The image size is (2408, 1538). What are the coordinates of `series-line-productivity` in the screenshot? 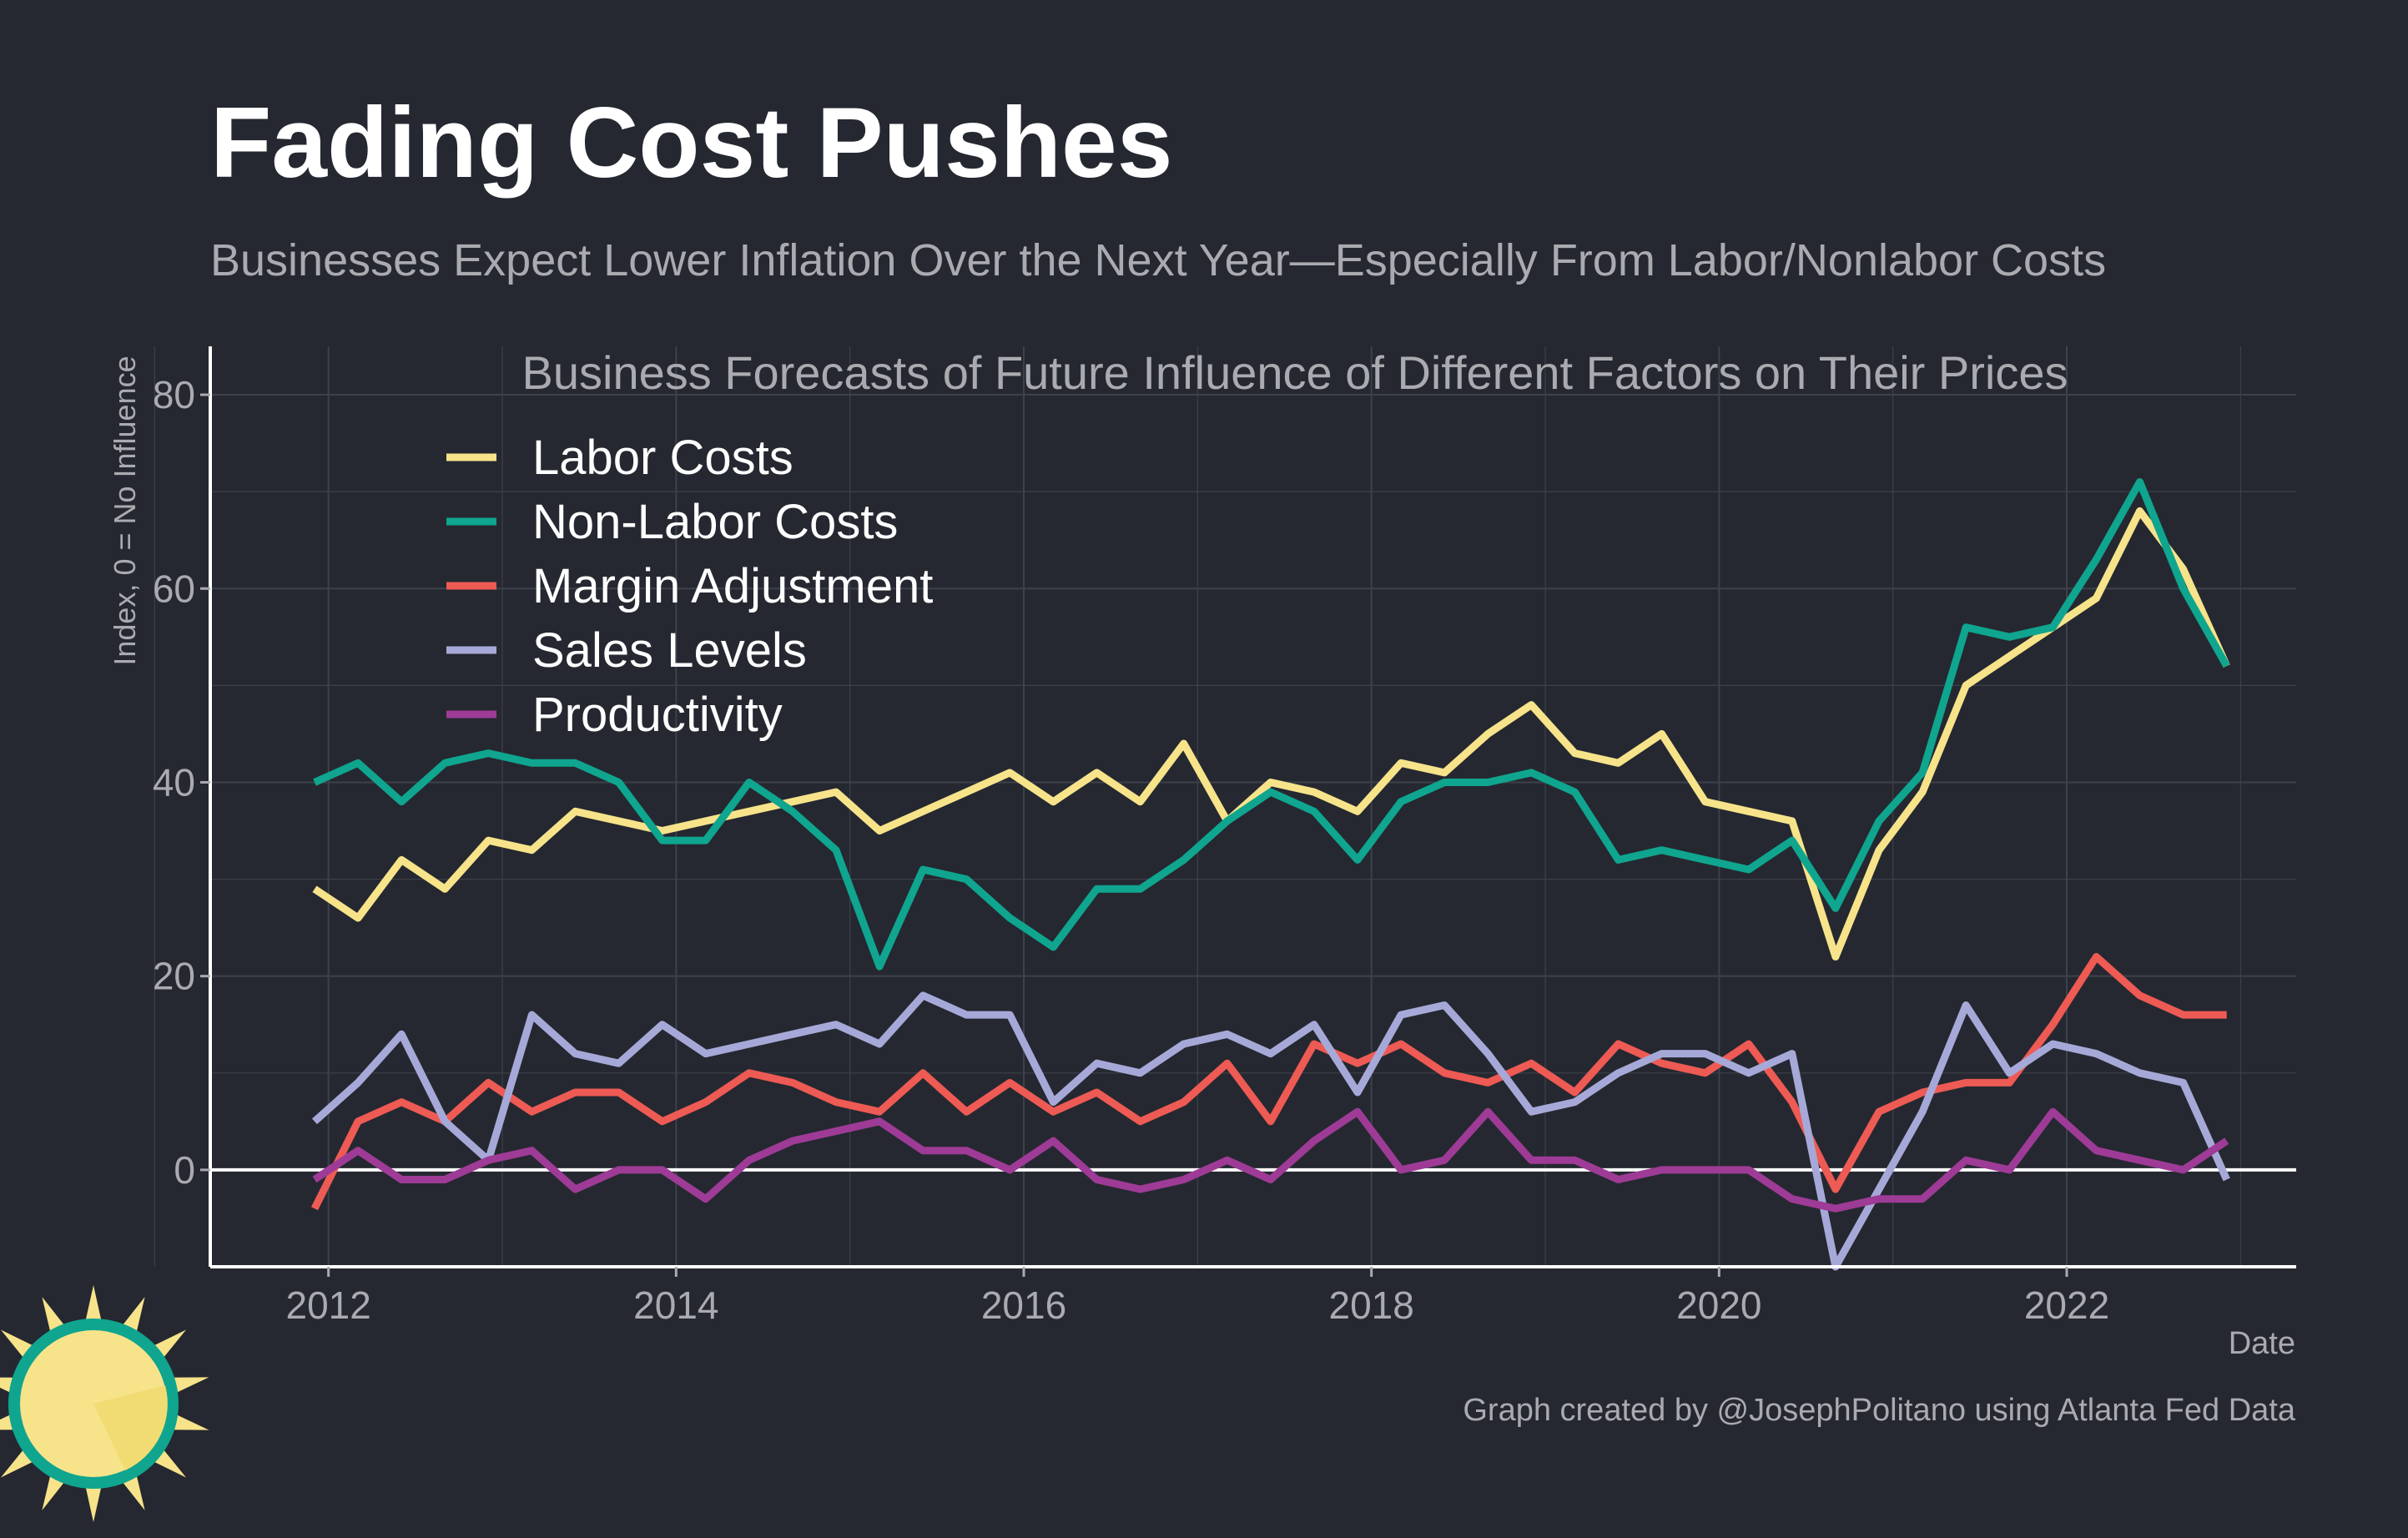 It's located at (1270, 1160).